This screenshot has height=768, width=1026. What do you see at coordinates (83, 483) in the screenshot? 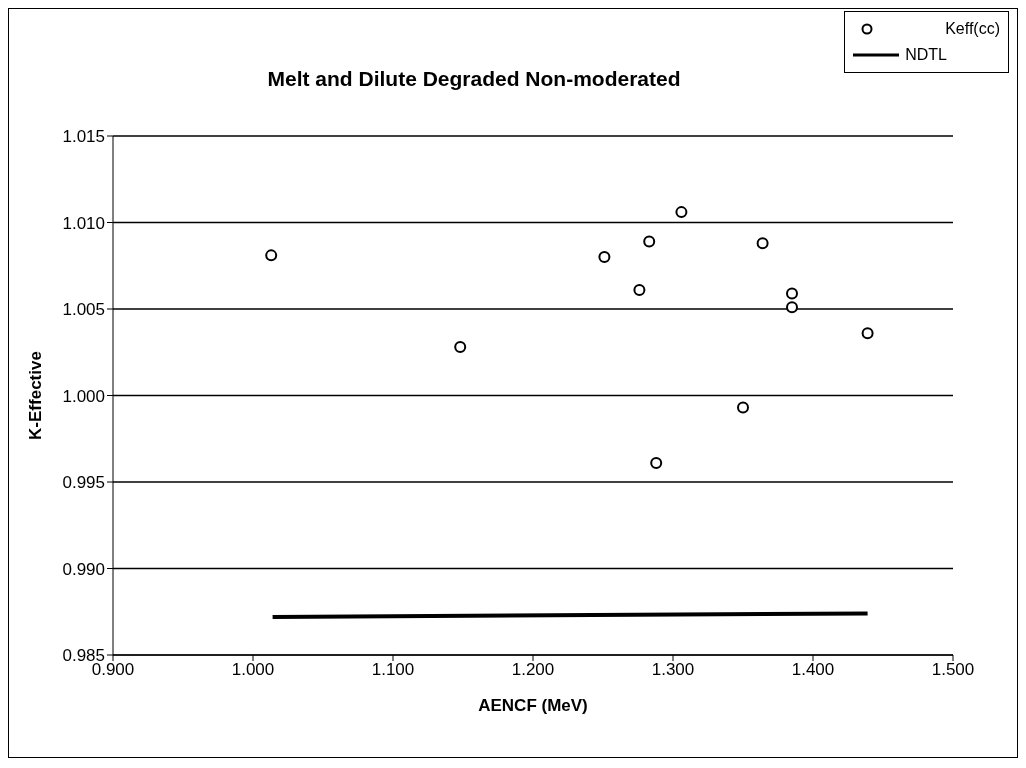
I see `y-tick-label: 0.995` at bounding box center [83, 483].